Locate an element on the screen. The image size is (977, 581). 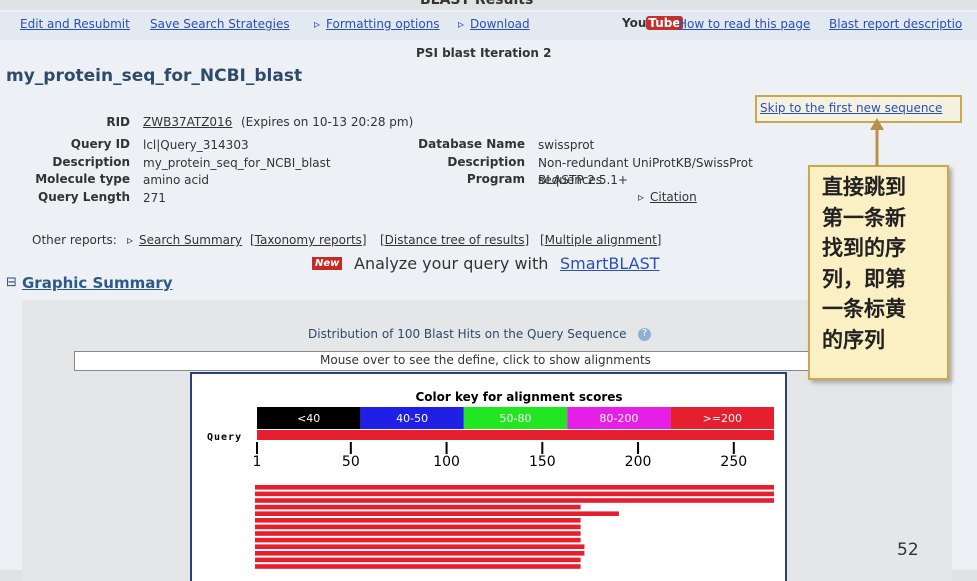
info-value: amino acid is located at coordinates (176, 180).